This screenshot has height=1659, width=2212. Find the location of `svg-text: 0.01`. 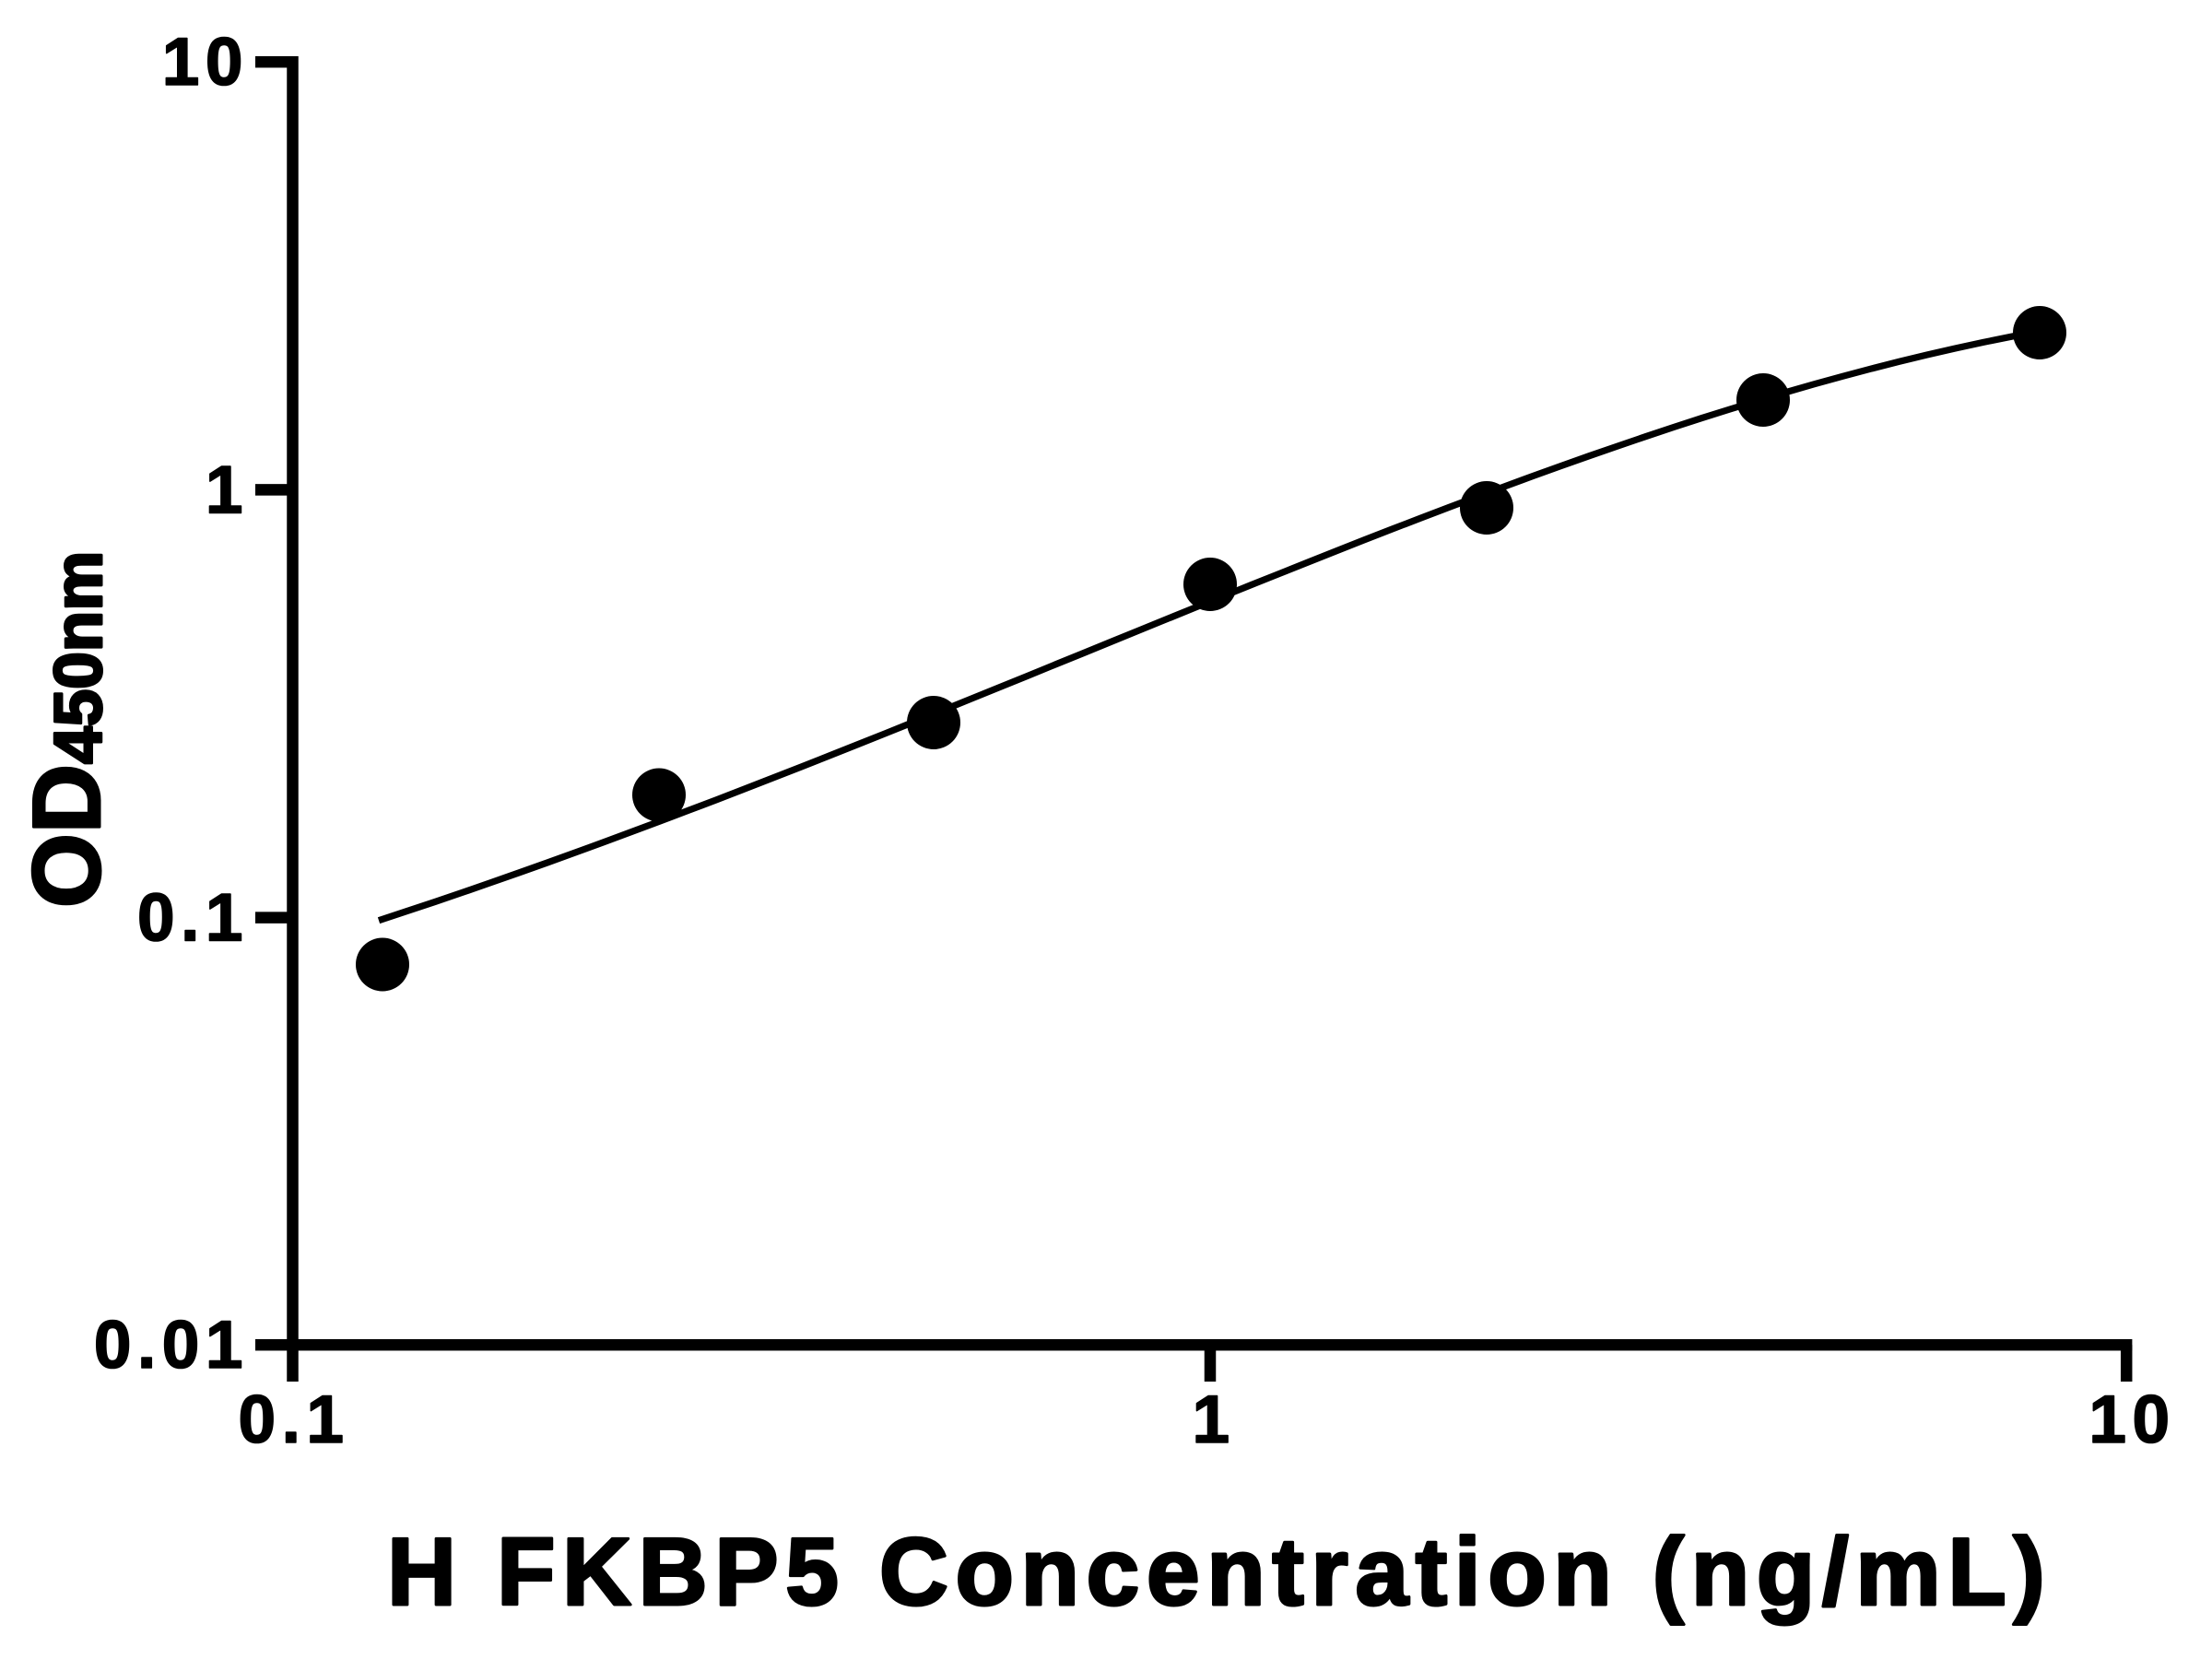

svg-text: 0.01 is located at coordinates (171, 1345).